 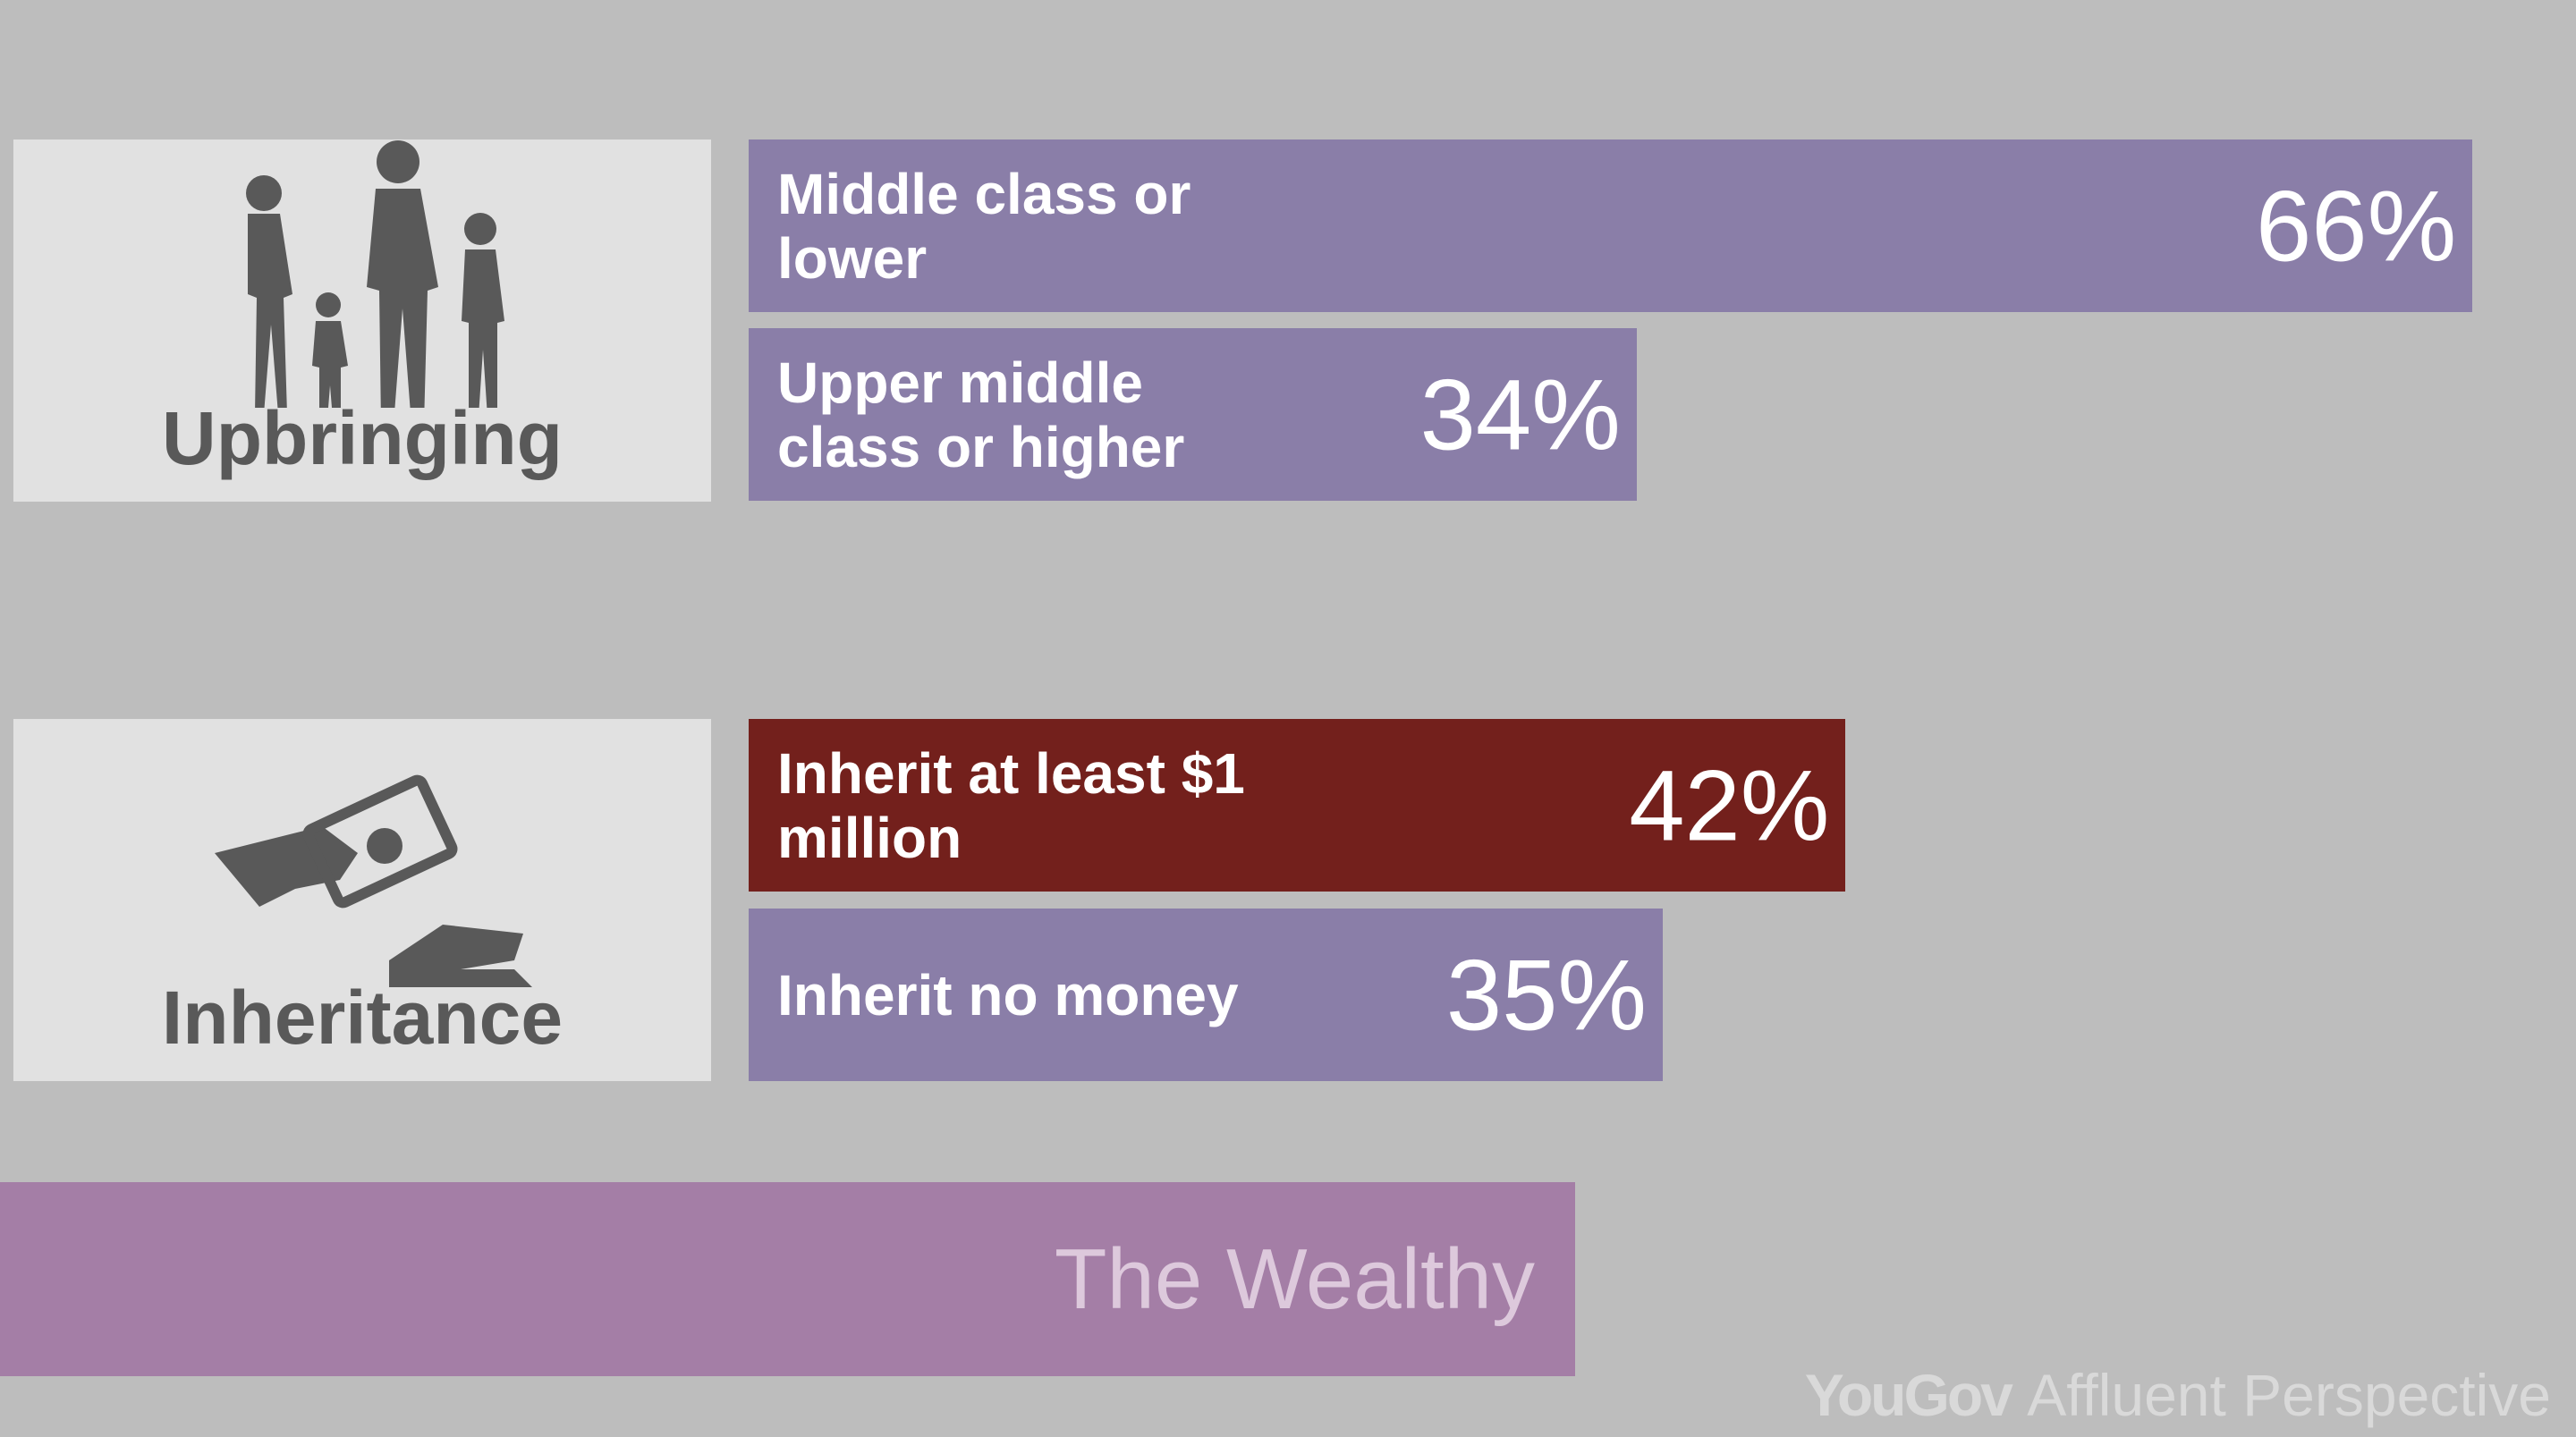 I want to click on bar: Upper middle class or higher 34%, so click(x=1193, y=415).